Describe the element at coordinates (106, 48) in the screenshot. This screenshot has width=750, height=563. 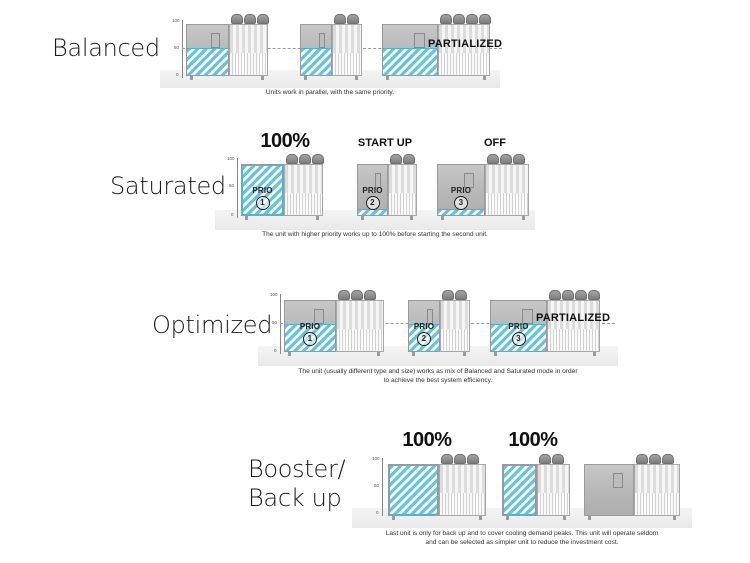
I see `mode-title-balanced: Balanced` at that location.